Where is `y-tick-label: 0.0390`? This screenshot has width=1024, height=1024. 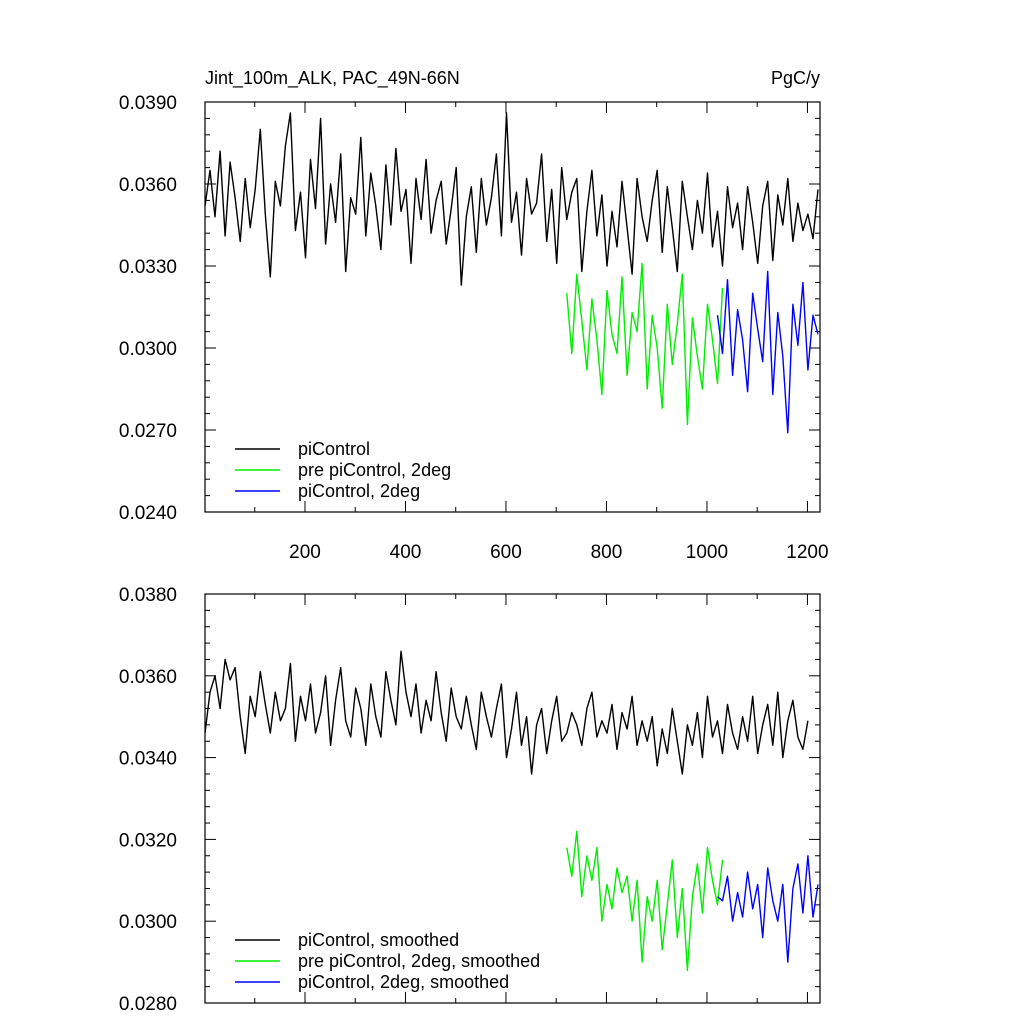
y-tick-label: 0.0390 is located at coordinates (148, 103).